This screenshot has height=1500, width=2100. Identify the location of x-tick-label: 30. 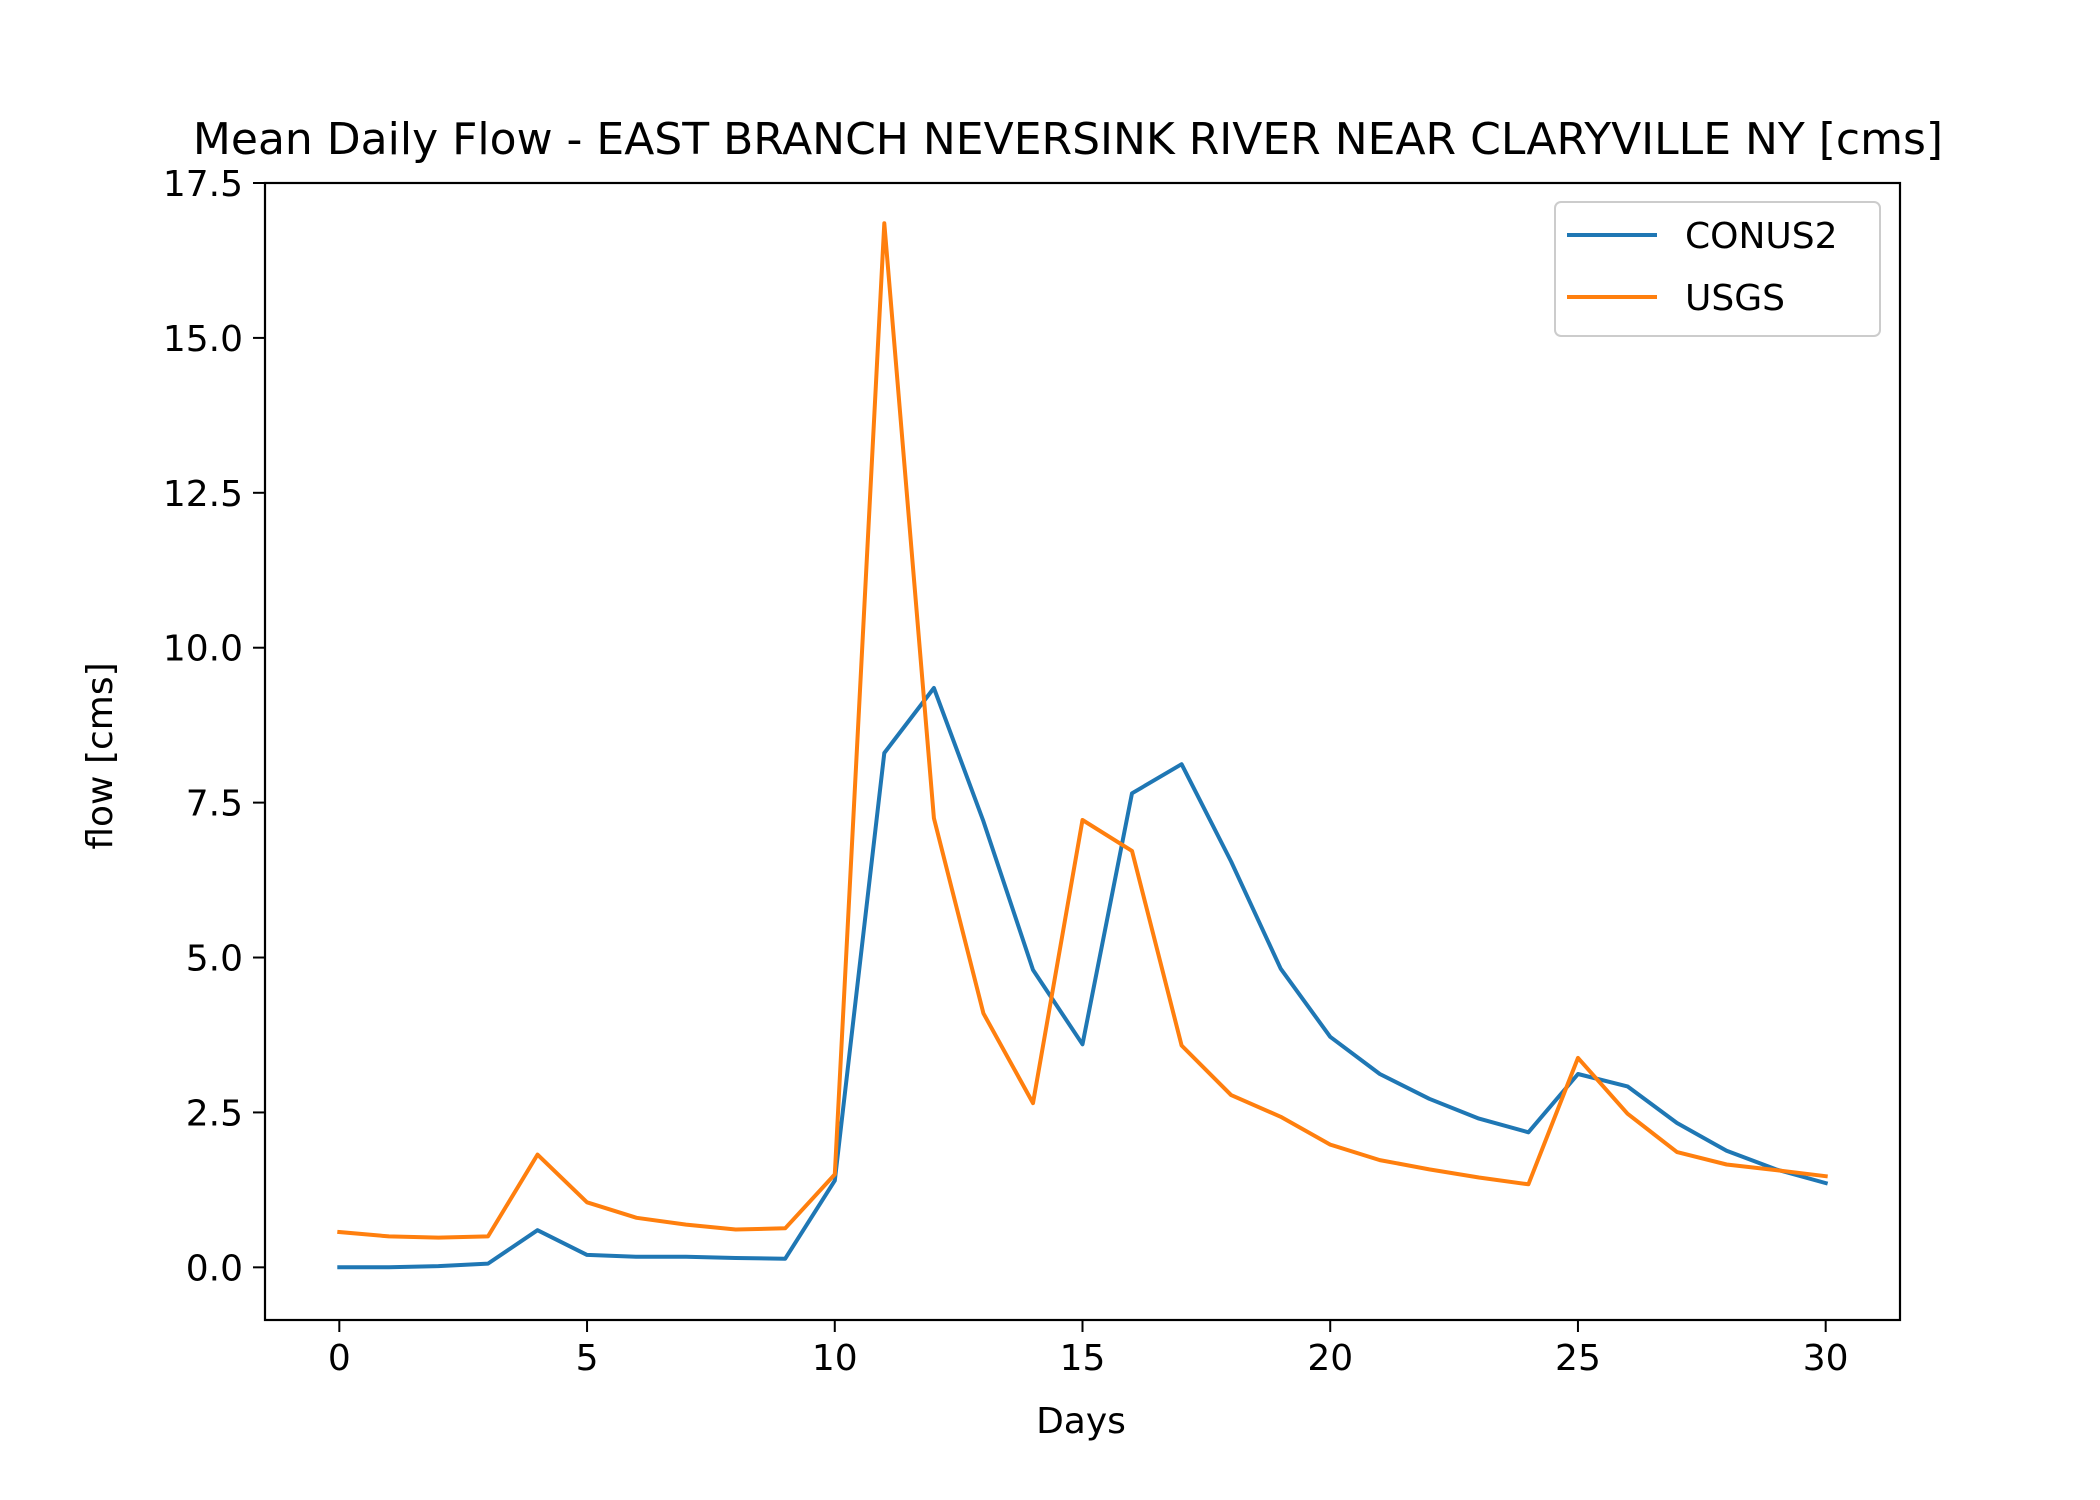
(1826, 1358).